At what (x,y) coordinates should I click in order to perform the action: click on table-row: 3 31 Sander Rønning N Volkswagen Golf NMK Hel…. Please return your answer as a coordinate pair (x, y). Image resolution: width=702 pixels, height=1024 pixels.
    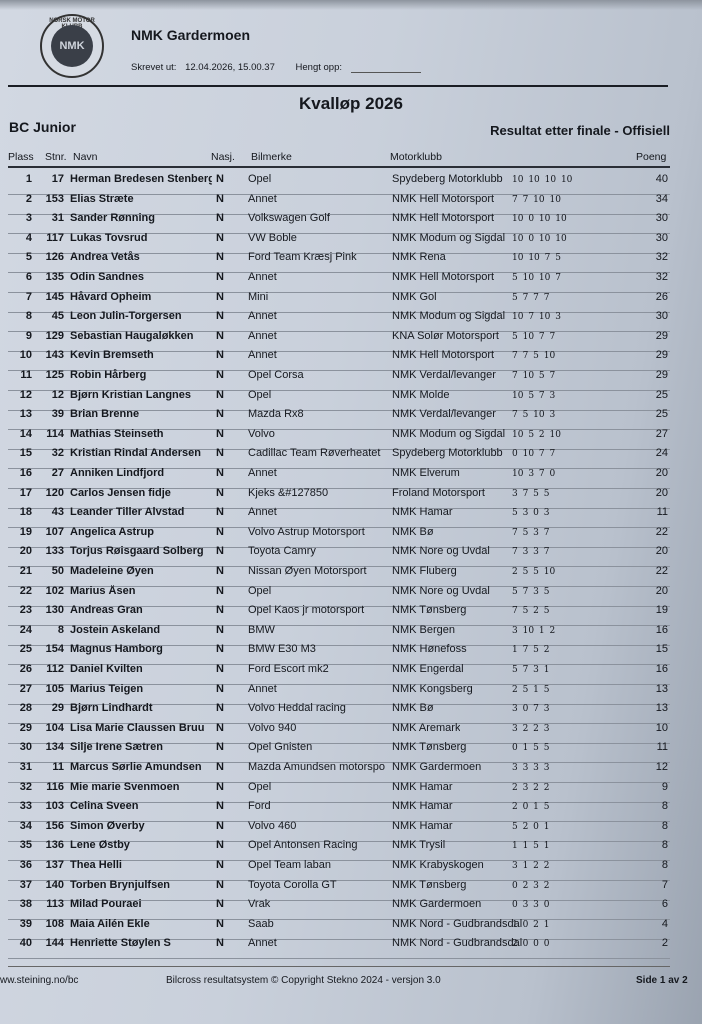
    Looking at the image, I should click on (351, 223).